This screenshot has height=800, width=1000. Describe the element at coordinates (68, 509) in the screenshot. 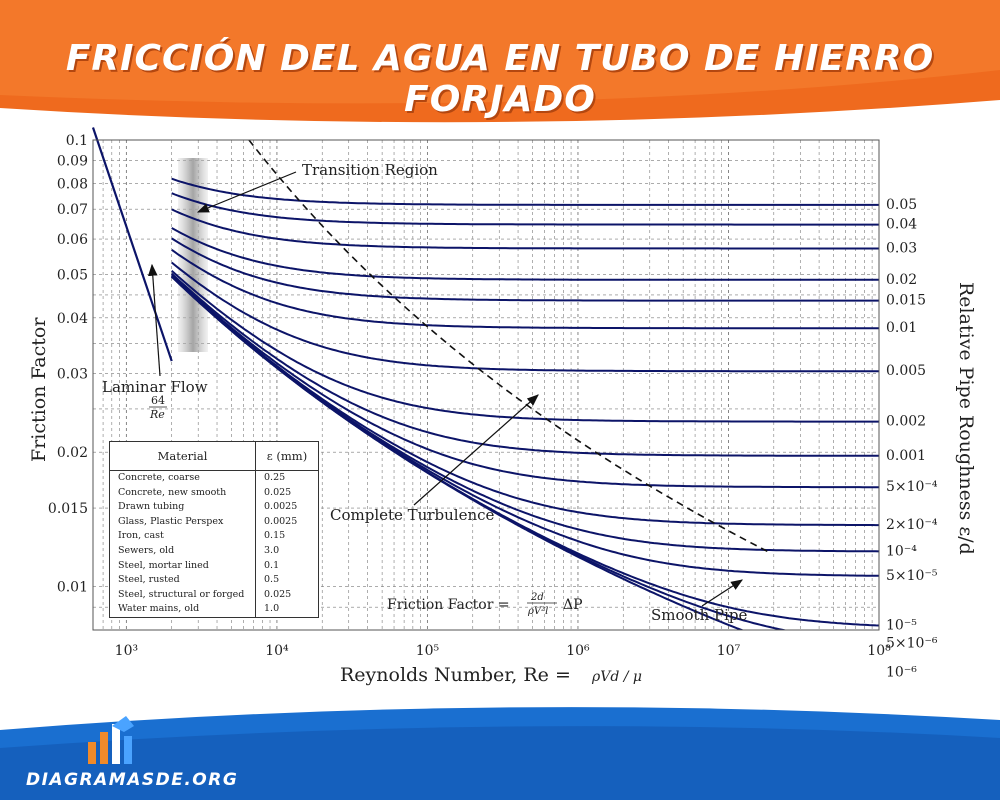

I see `y-tick-label: 0.015` at that location.